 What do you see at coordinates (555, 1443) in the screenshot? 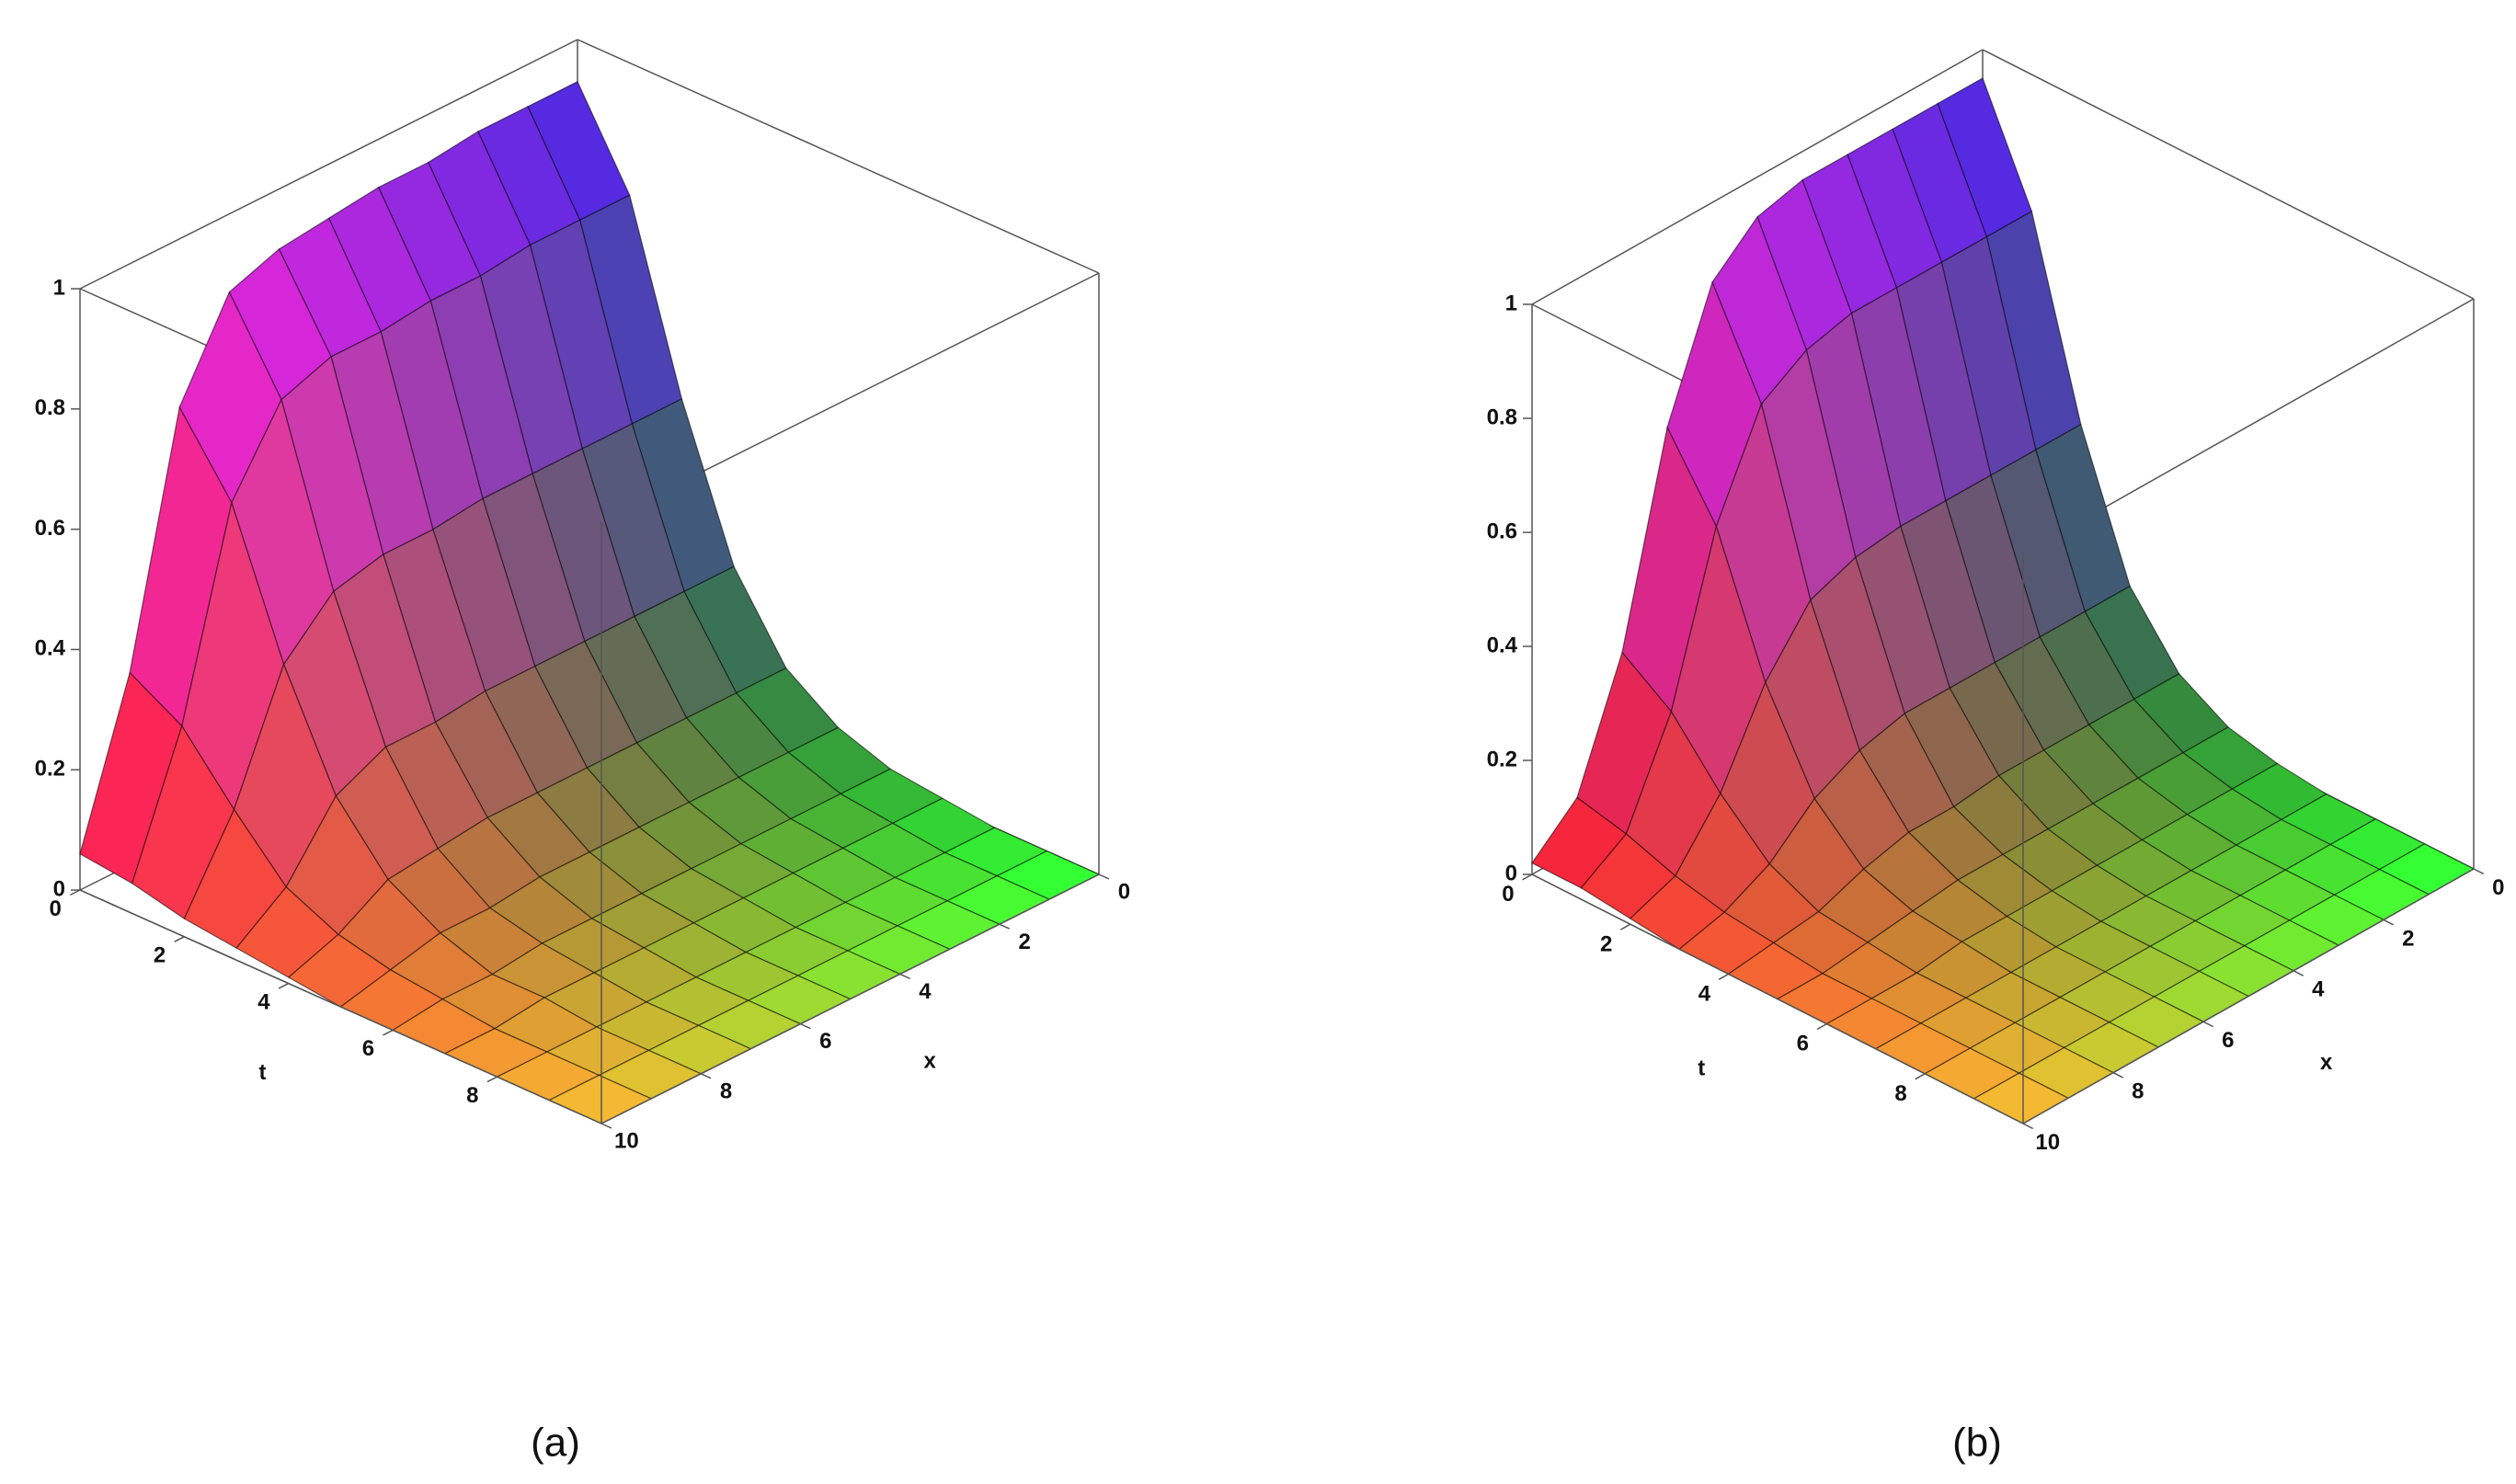
I see `caption: (a)` at bounding box center [555, 1443].